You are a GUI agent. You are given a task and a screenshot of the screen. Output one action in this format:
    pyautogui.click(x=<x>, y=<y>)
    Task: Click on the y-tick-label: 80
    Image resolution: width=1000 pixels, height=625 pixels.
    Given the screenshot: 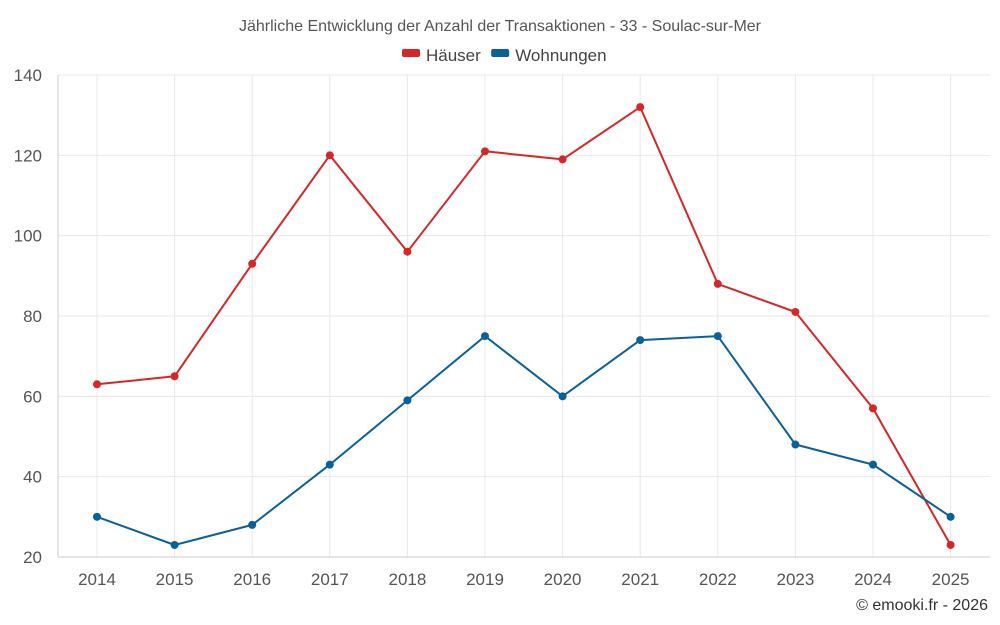 What is the action you would take?
    pyautogui.click(x=32, y=316)
    